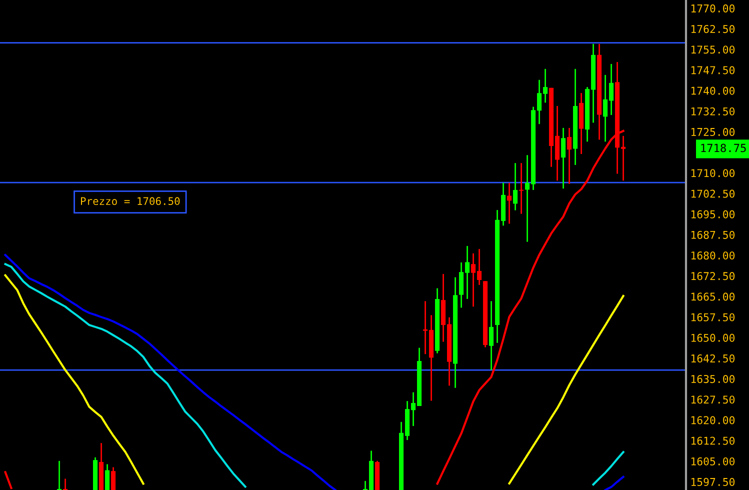  Describe the element at coordinates (713, 50) in the screenshot. I see `y-tick-label: 1755.00` at that location.